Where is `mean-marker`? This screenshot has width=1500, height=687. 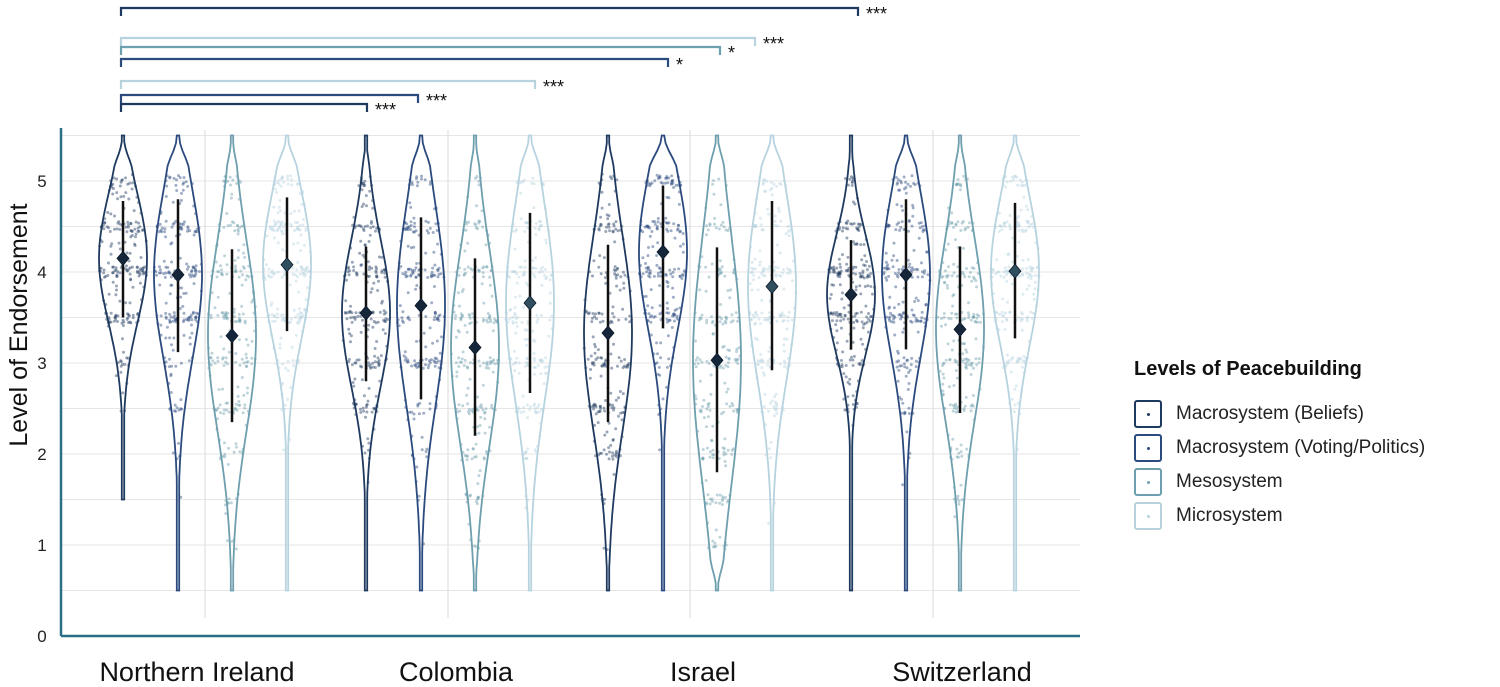 mean-marker is located at coordinates (717, 360).